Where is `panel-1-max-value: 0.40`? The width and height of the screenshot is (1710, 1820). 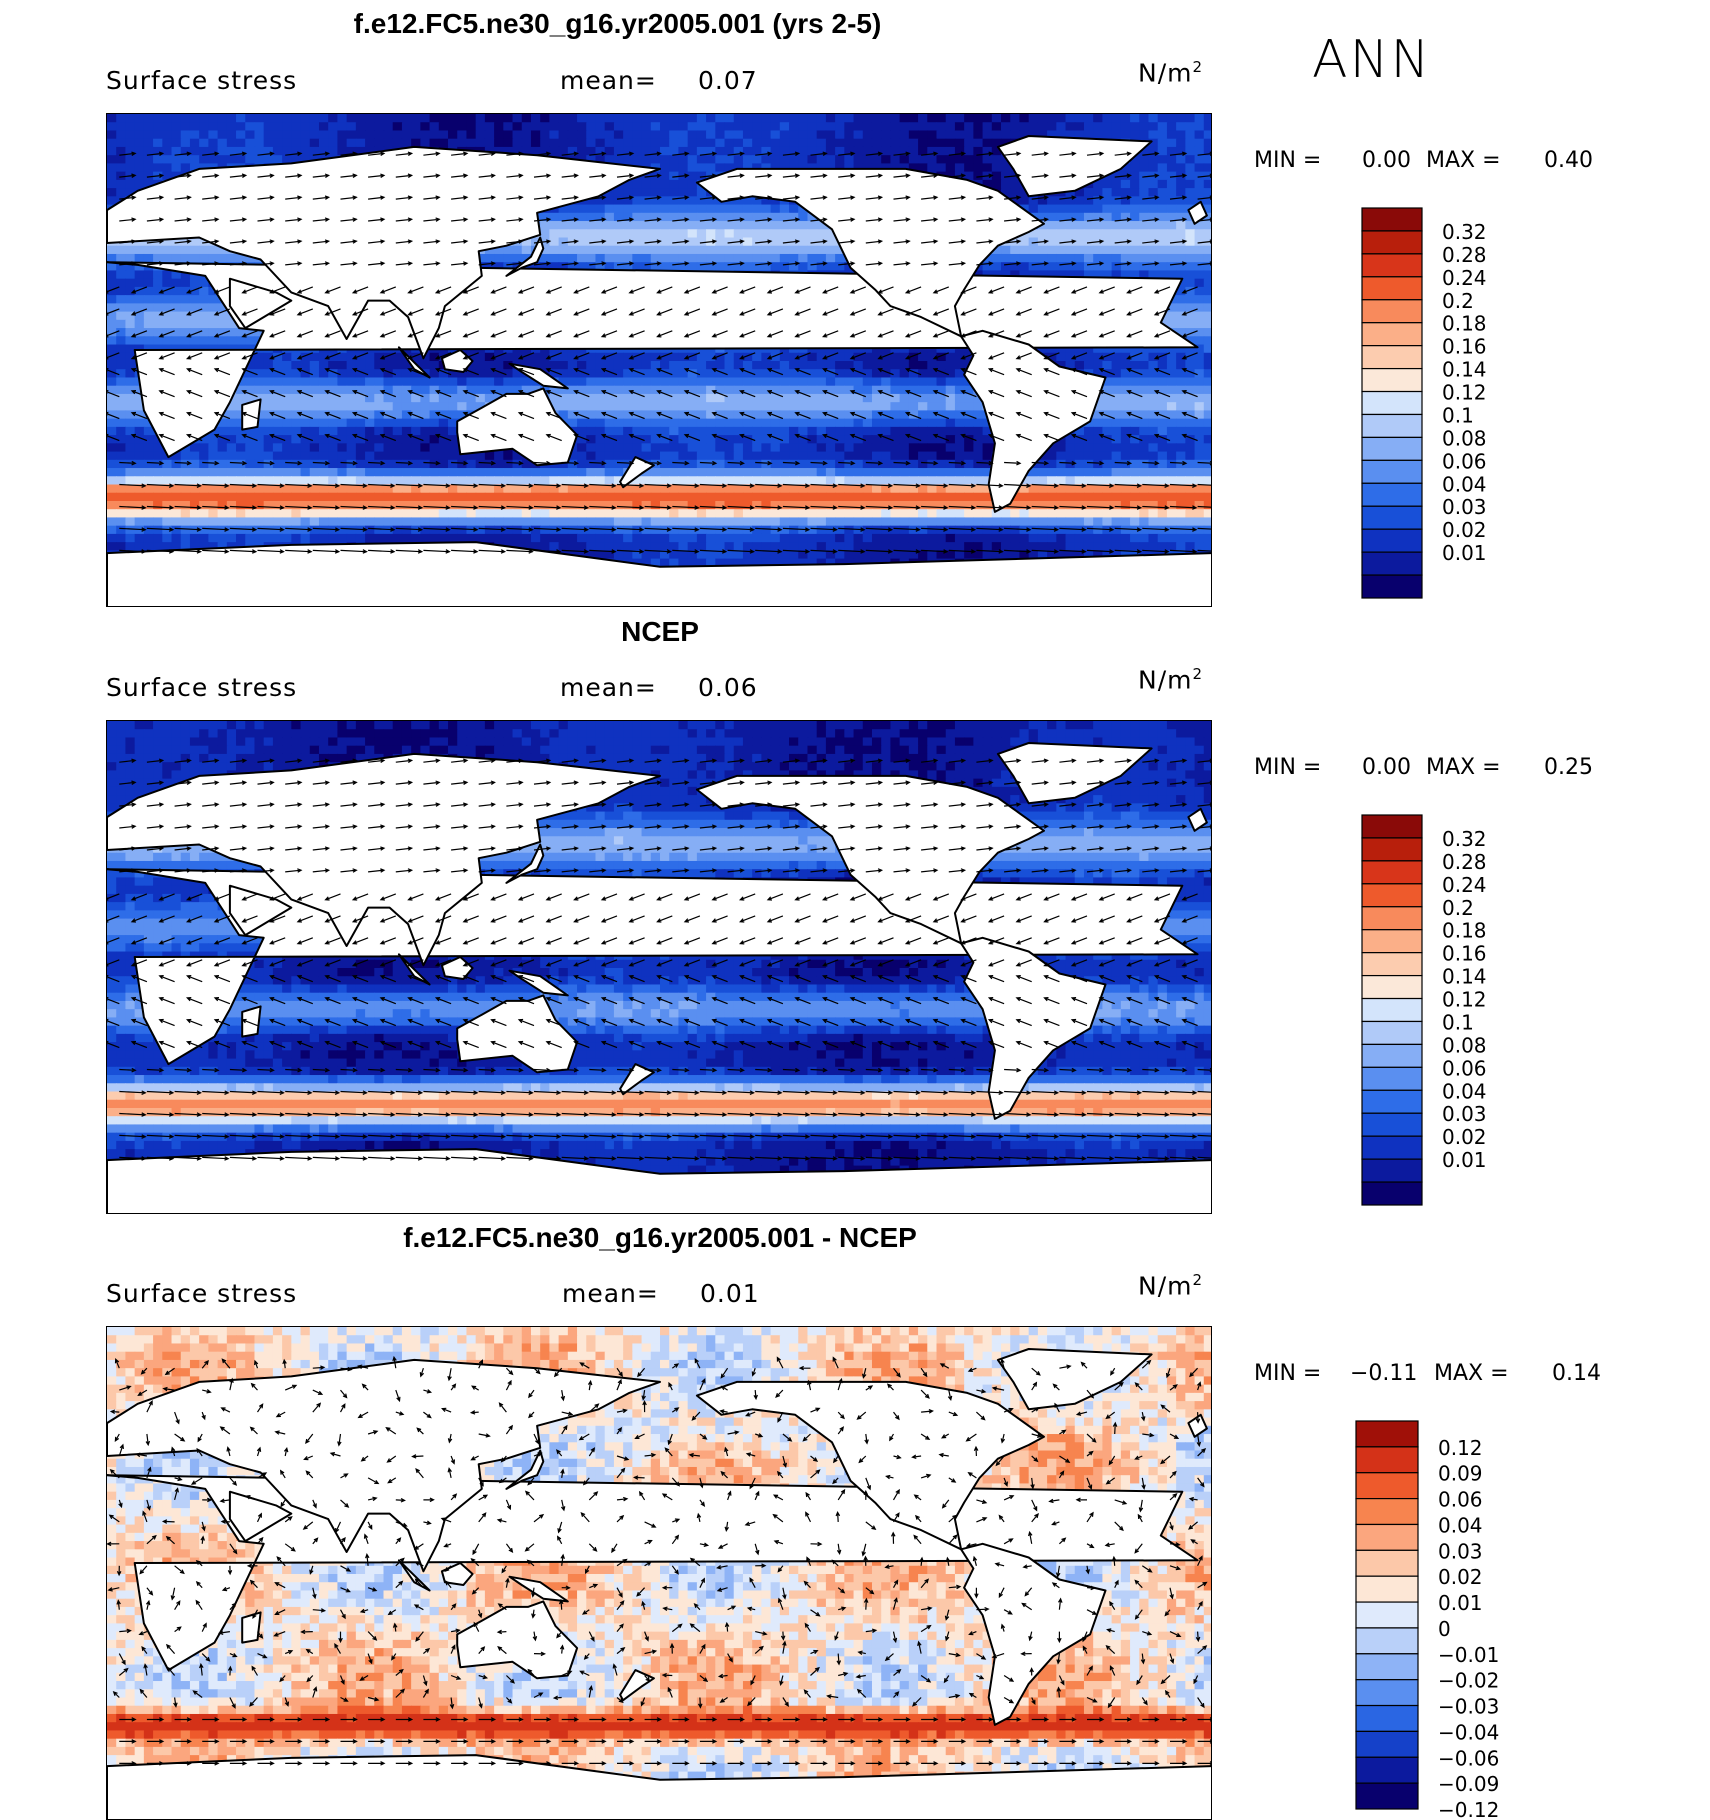
panel-1-max-value: 0.40 is located at coordinates (1568, 160).